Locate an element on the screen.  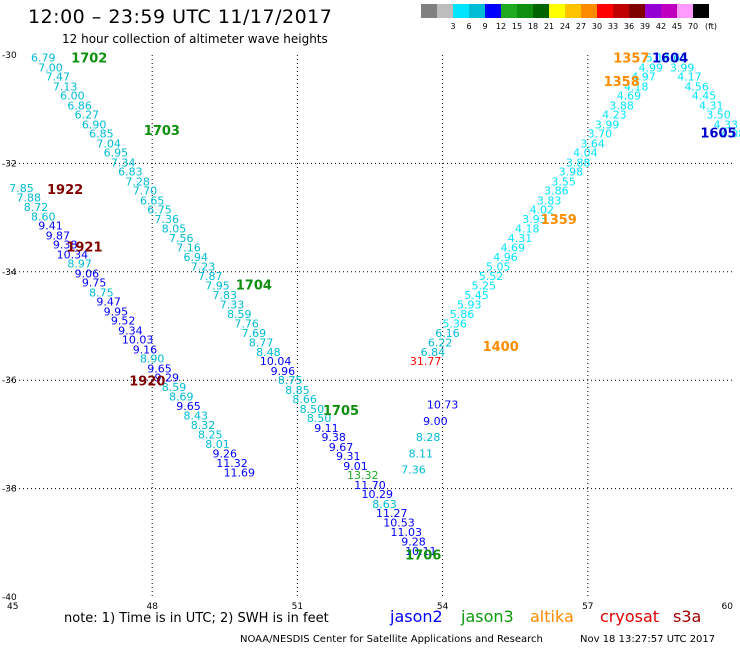
scale-label: 39 is located at coordinates (645, 26).